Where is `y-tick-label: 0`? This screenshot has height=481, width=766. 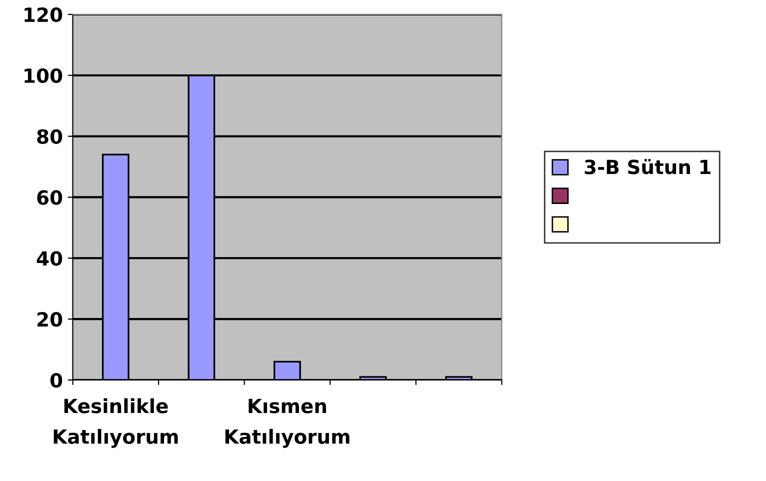 y-tick-label: 0 is located at coordinates (56, 380).